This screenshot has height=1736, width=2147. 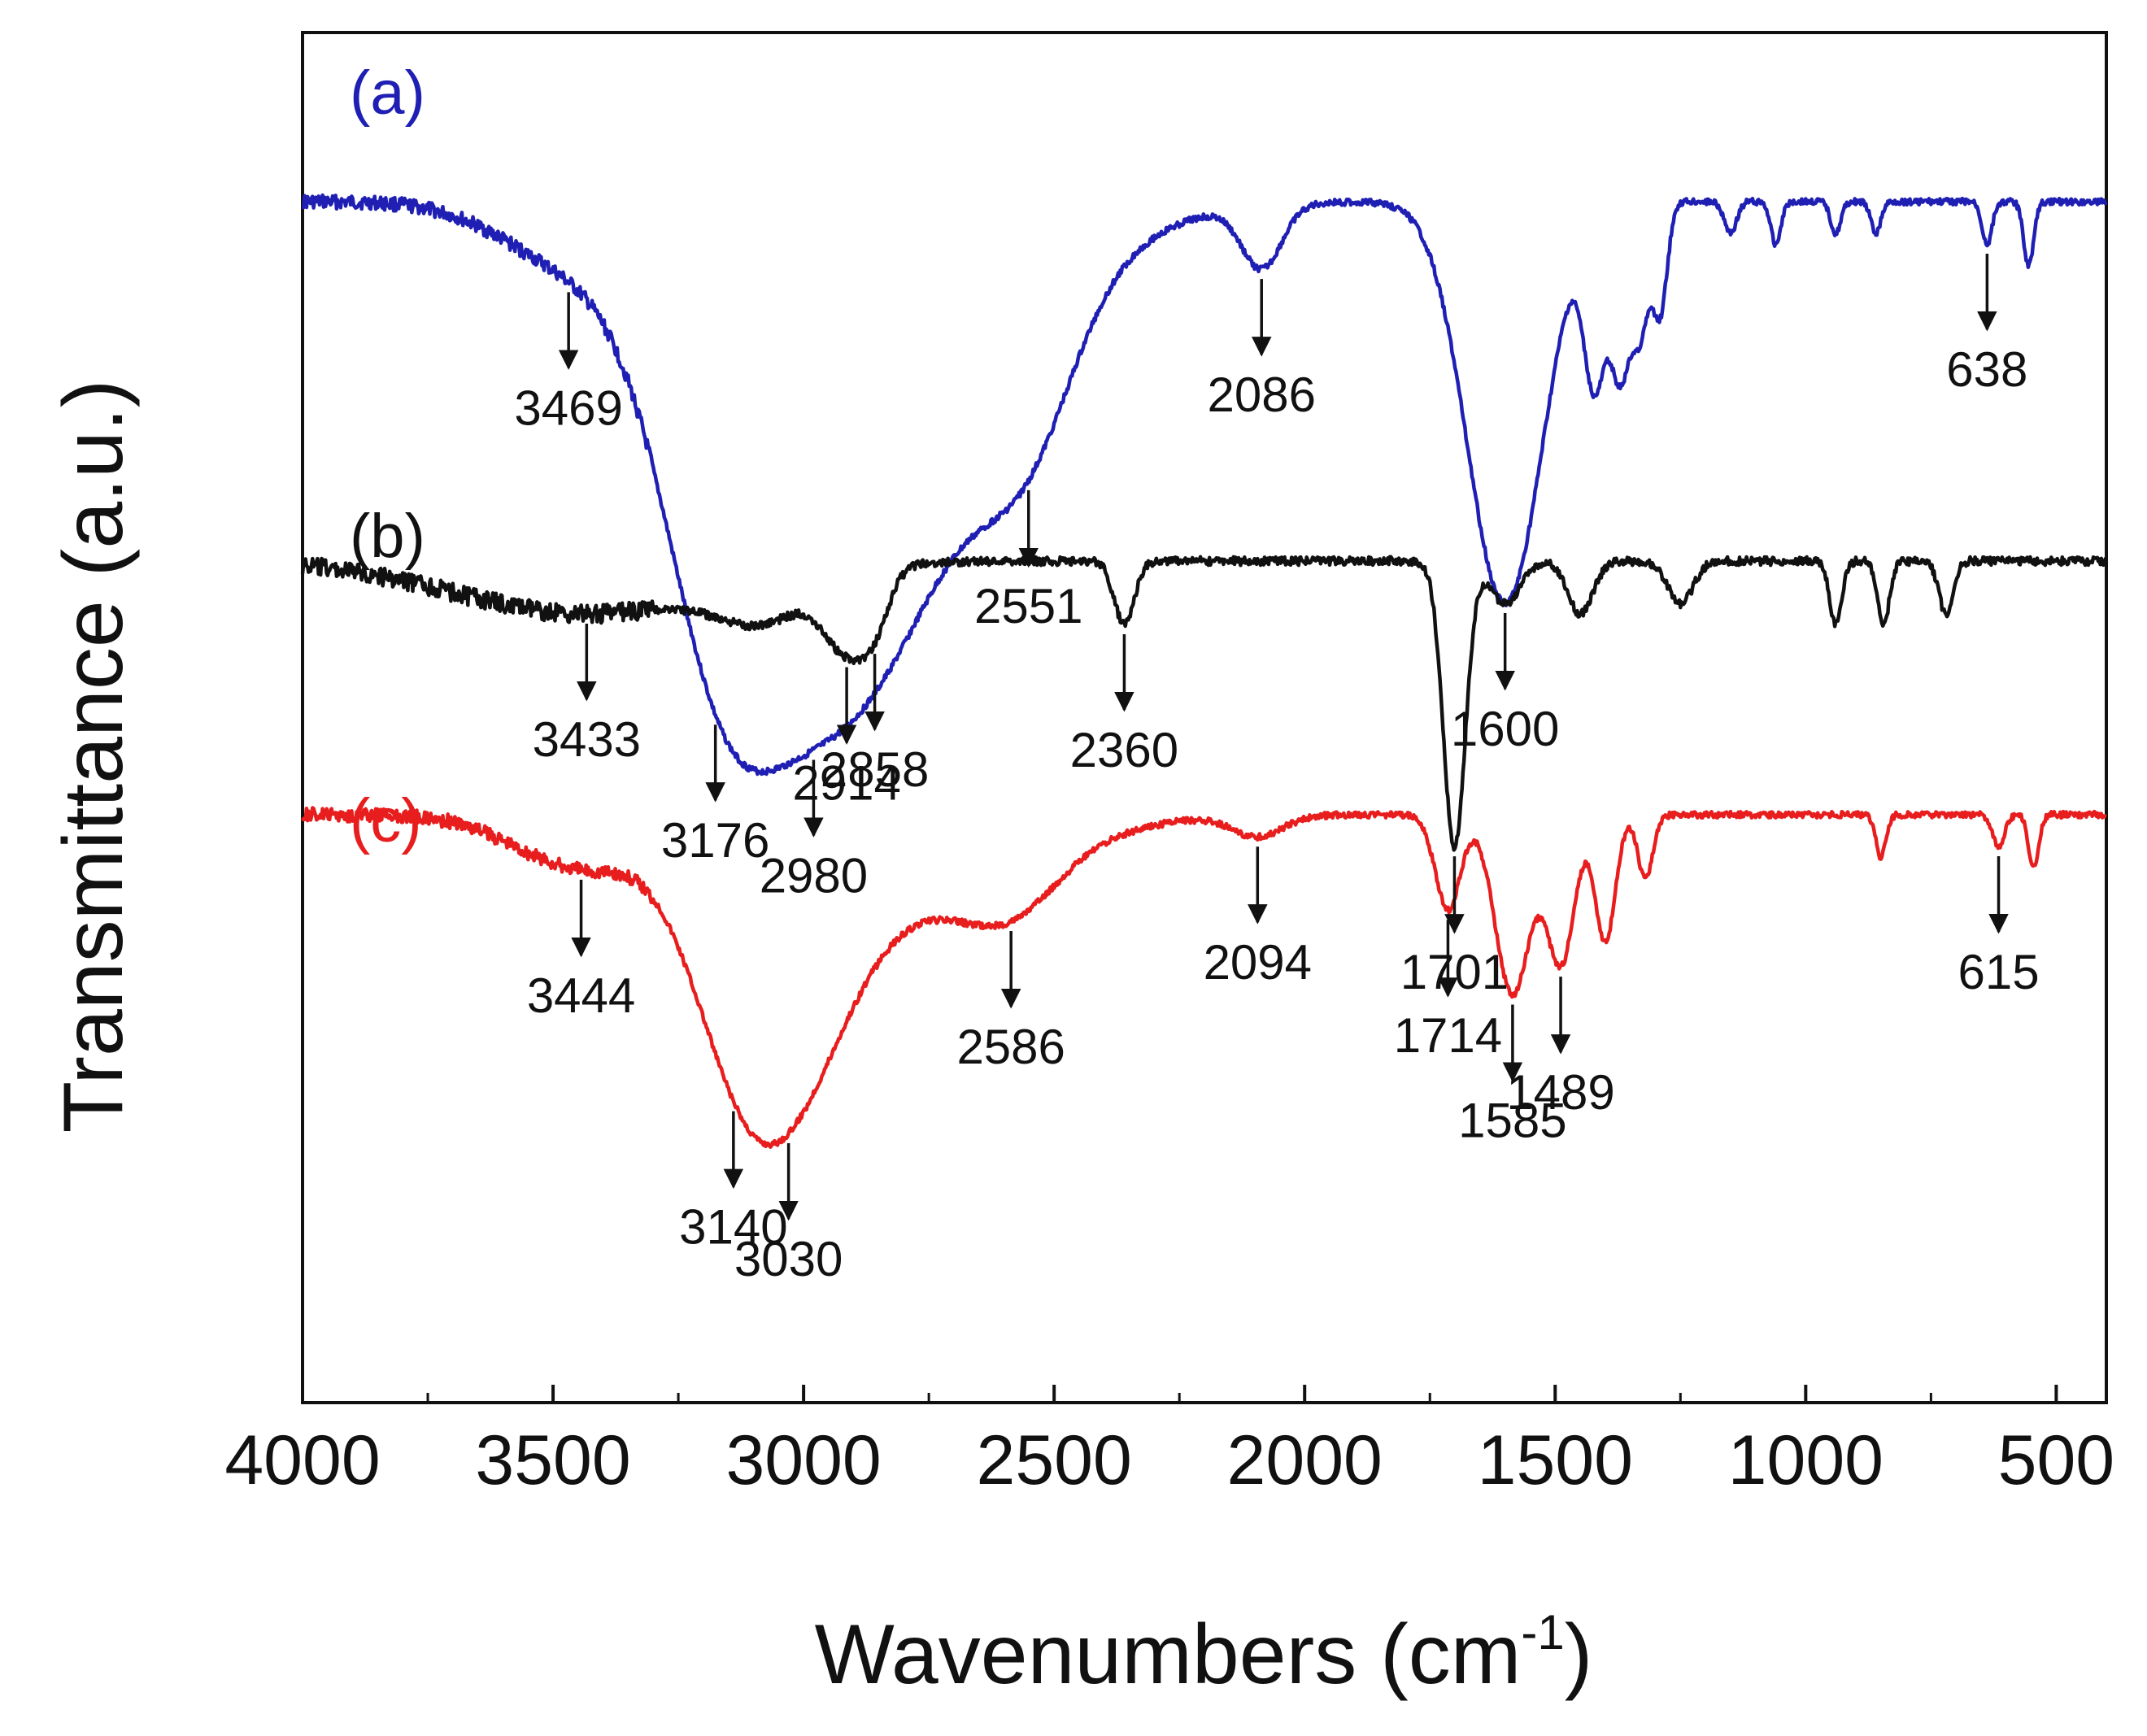 I want to click on x-tick-label: 500, so click(x=2056, y=1460).